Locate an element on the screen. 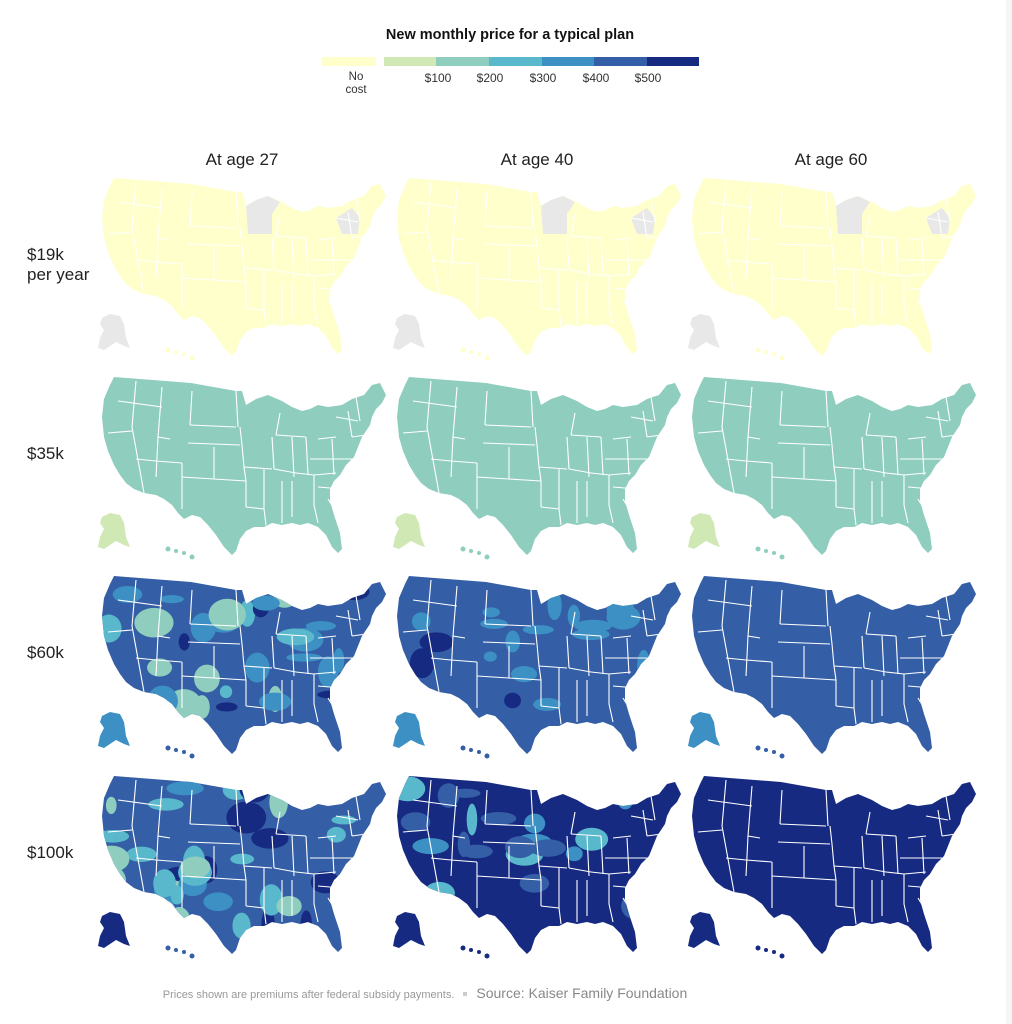  row-label-19k: $19k per year is located at coordinates (58, 265).